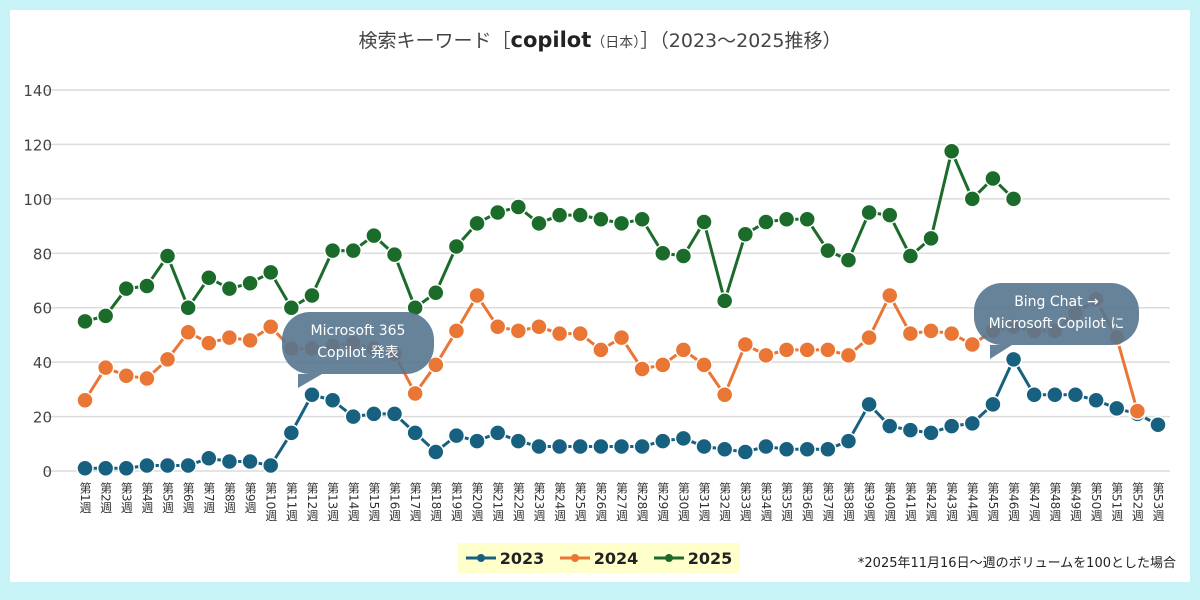 This screenshot has width=1200, height=600. What do you see at coordinates (47, 472) in the screenshot?
I see `y-tick-label: 0` at bounding box center [47, 472].